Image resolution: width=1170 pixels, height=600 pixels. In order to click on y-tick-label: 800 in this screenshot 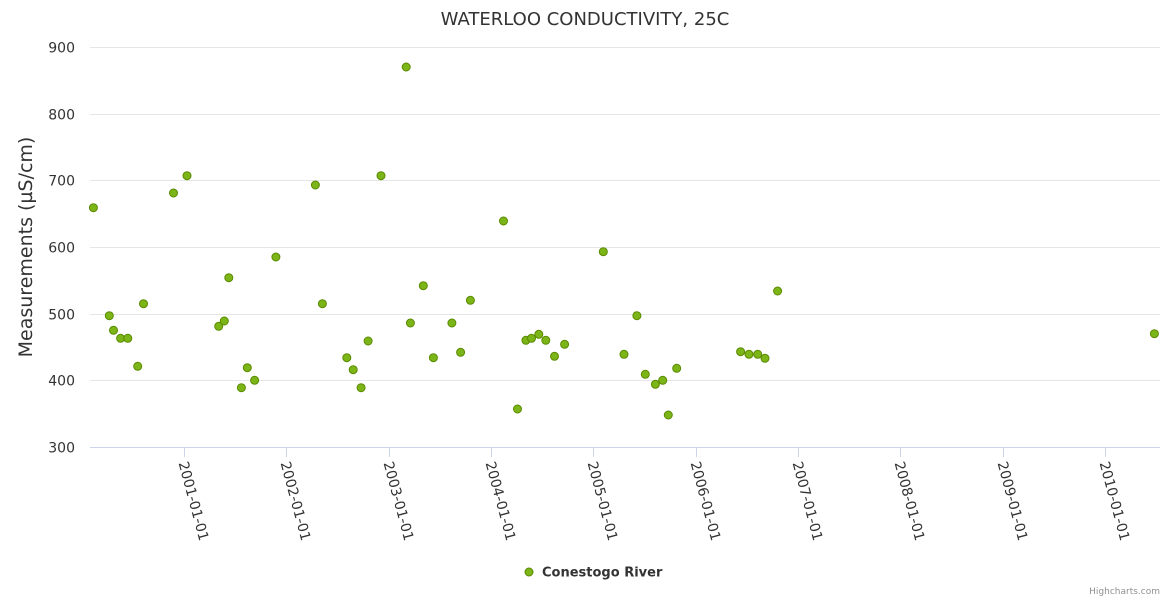, I will do `click(61, 116)`.